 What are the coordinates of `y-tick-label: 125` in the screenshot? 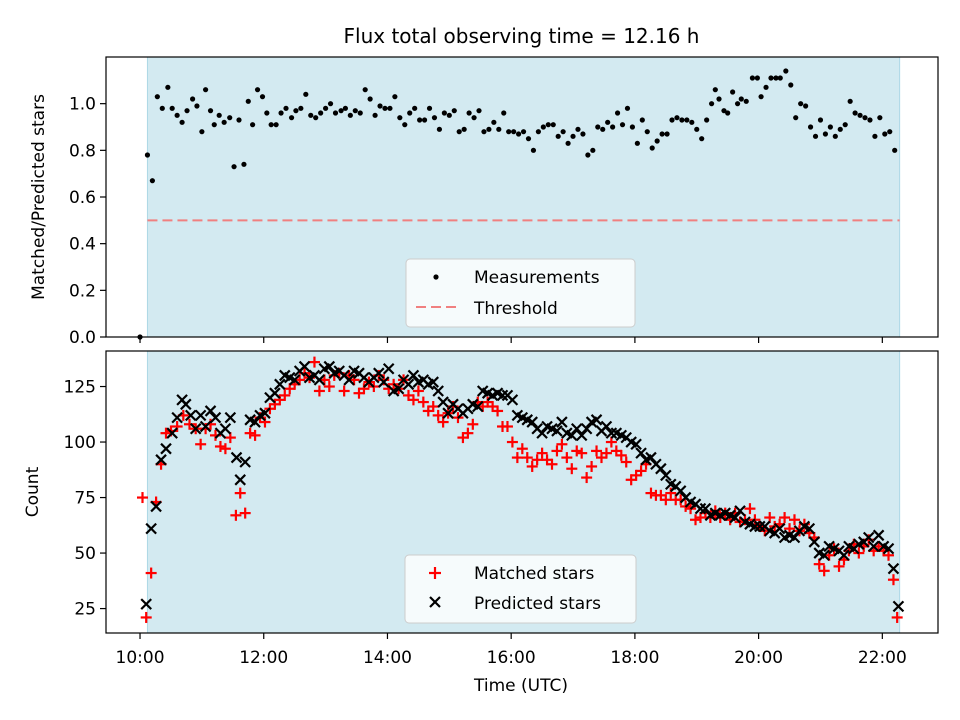 It's located at (80, 388).